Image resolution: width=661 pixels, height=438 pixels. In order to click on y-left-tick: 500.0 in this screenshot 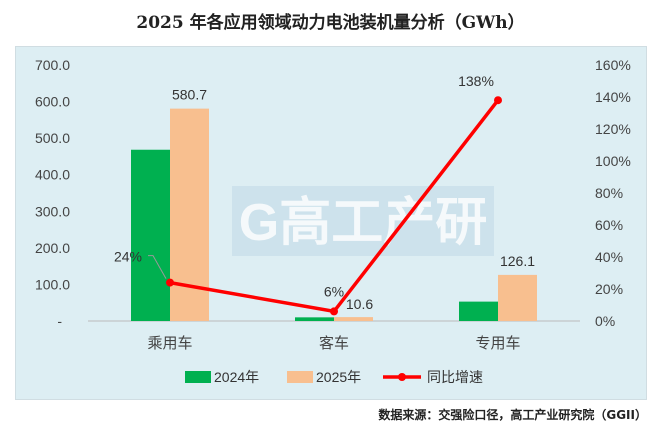, I will do `click(52, 138)`.